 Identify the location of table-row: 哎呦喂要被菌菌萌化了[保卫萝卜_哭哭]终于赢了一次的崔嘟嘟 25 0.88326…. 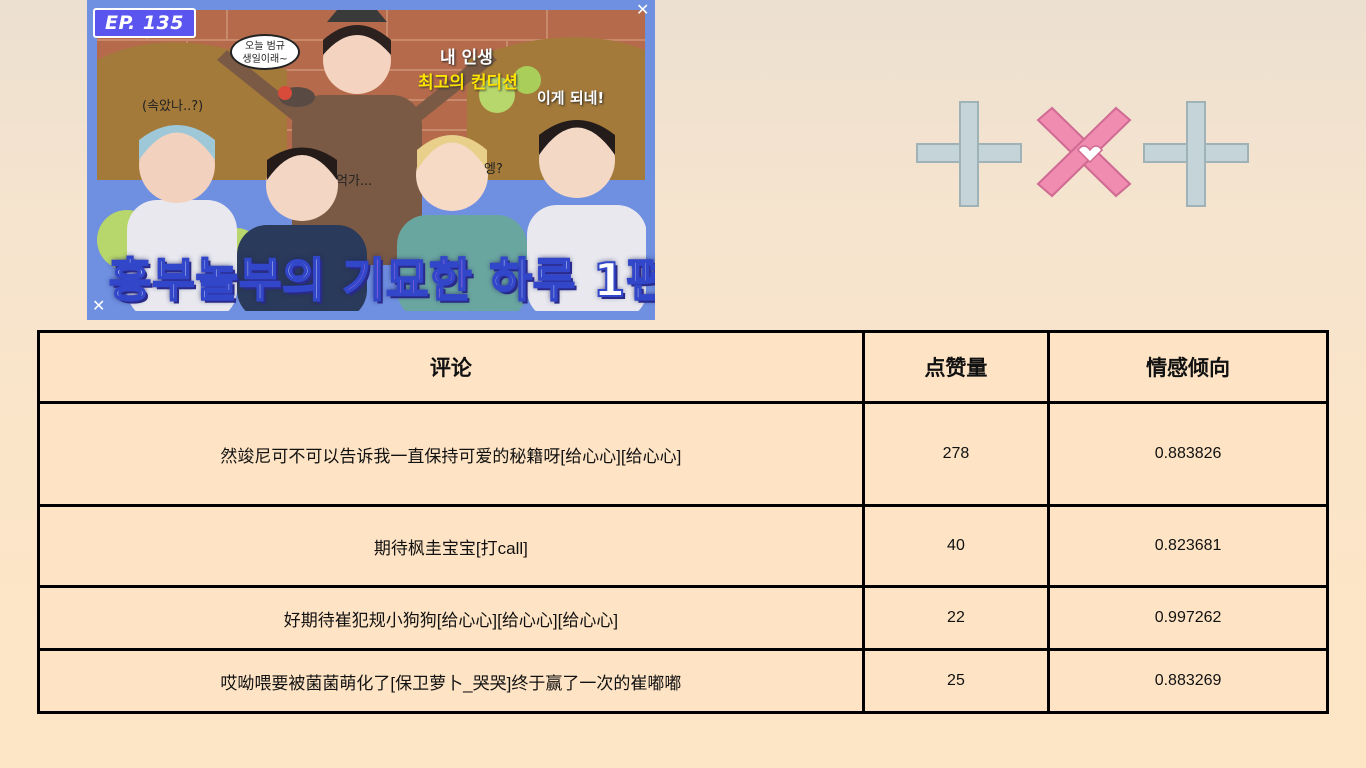
(683, 681).